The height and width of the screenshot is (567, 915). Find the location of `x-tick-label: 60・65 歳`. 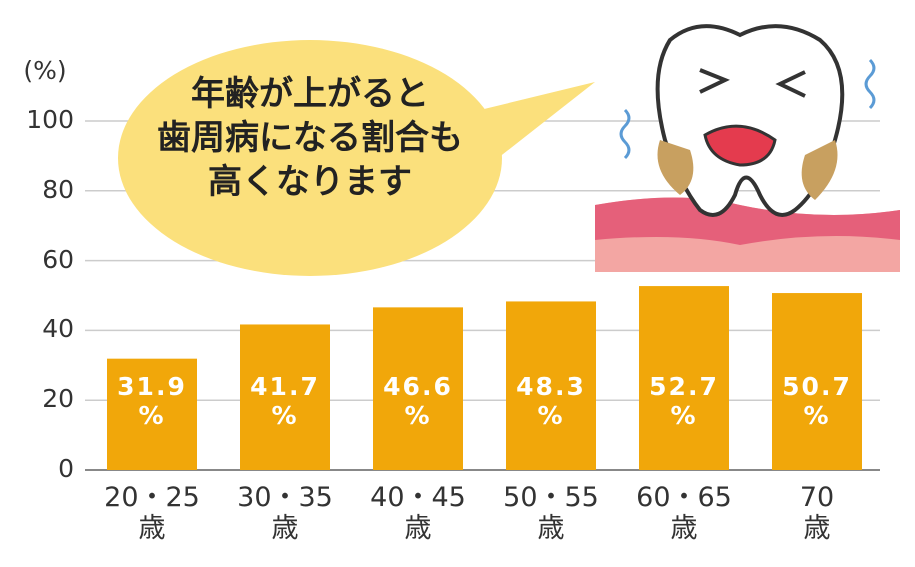

x-tick-label: 60・65 歳 is located at coordinates (684, 513).